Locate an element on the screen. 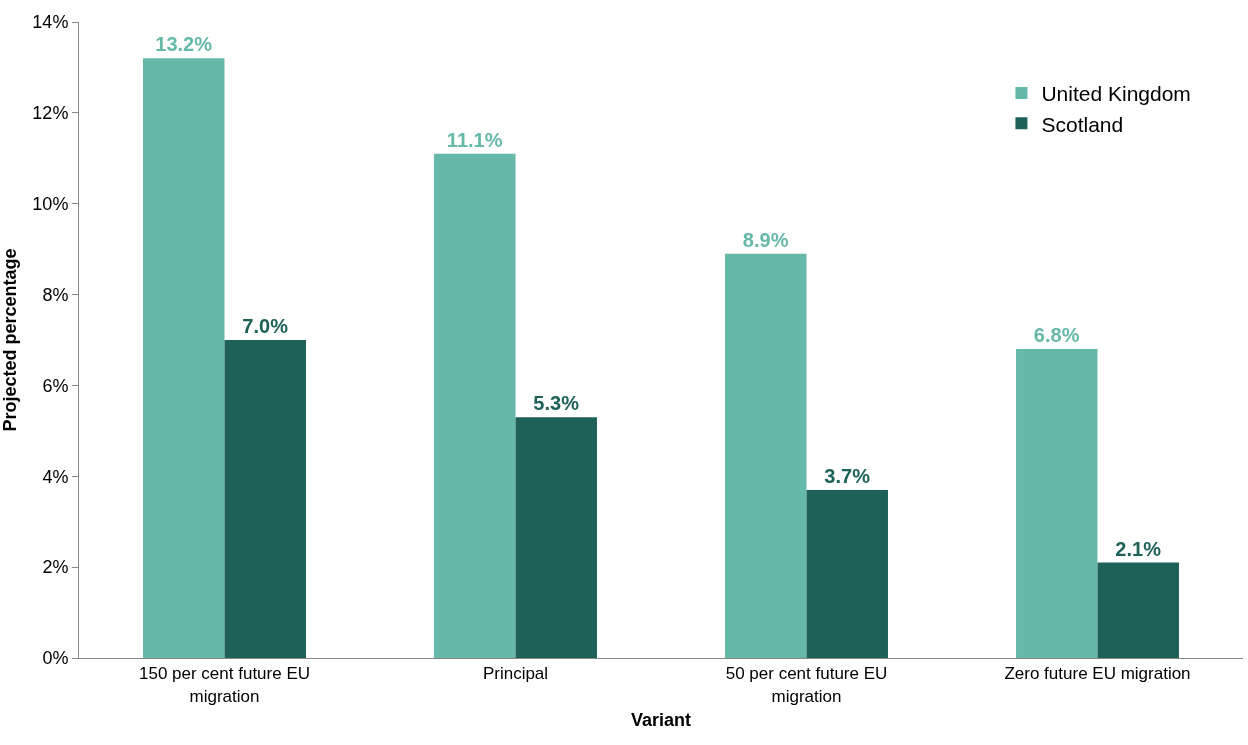 The height and width of the screenshot is (745, 1248). y-tick-label: 4% is located at coordinates (55, 476).